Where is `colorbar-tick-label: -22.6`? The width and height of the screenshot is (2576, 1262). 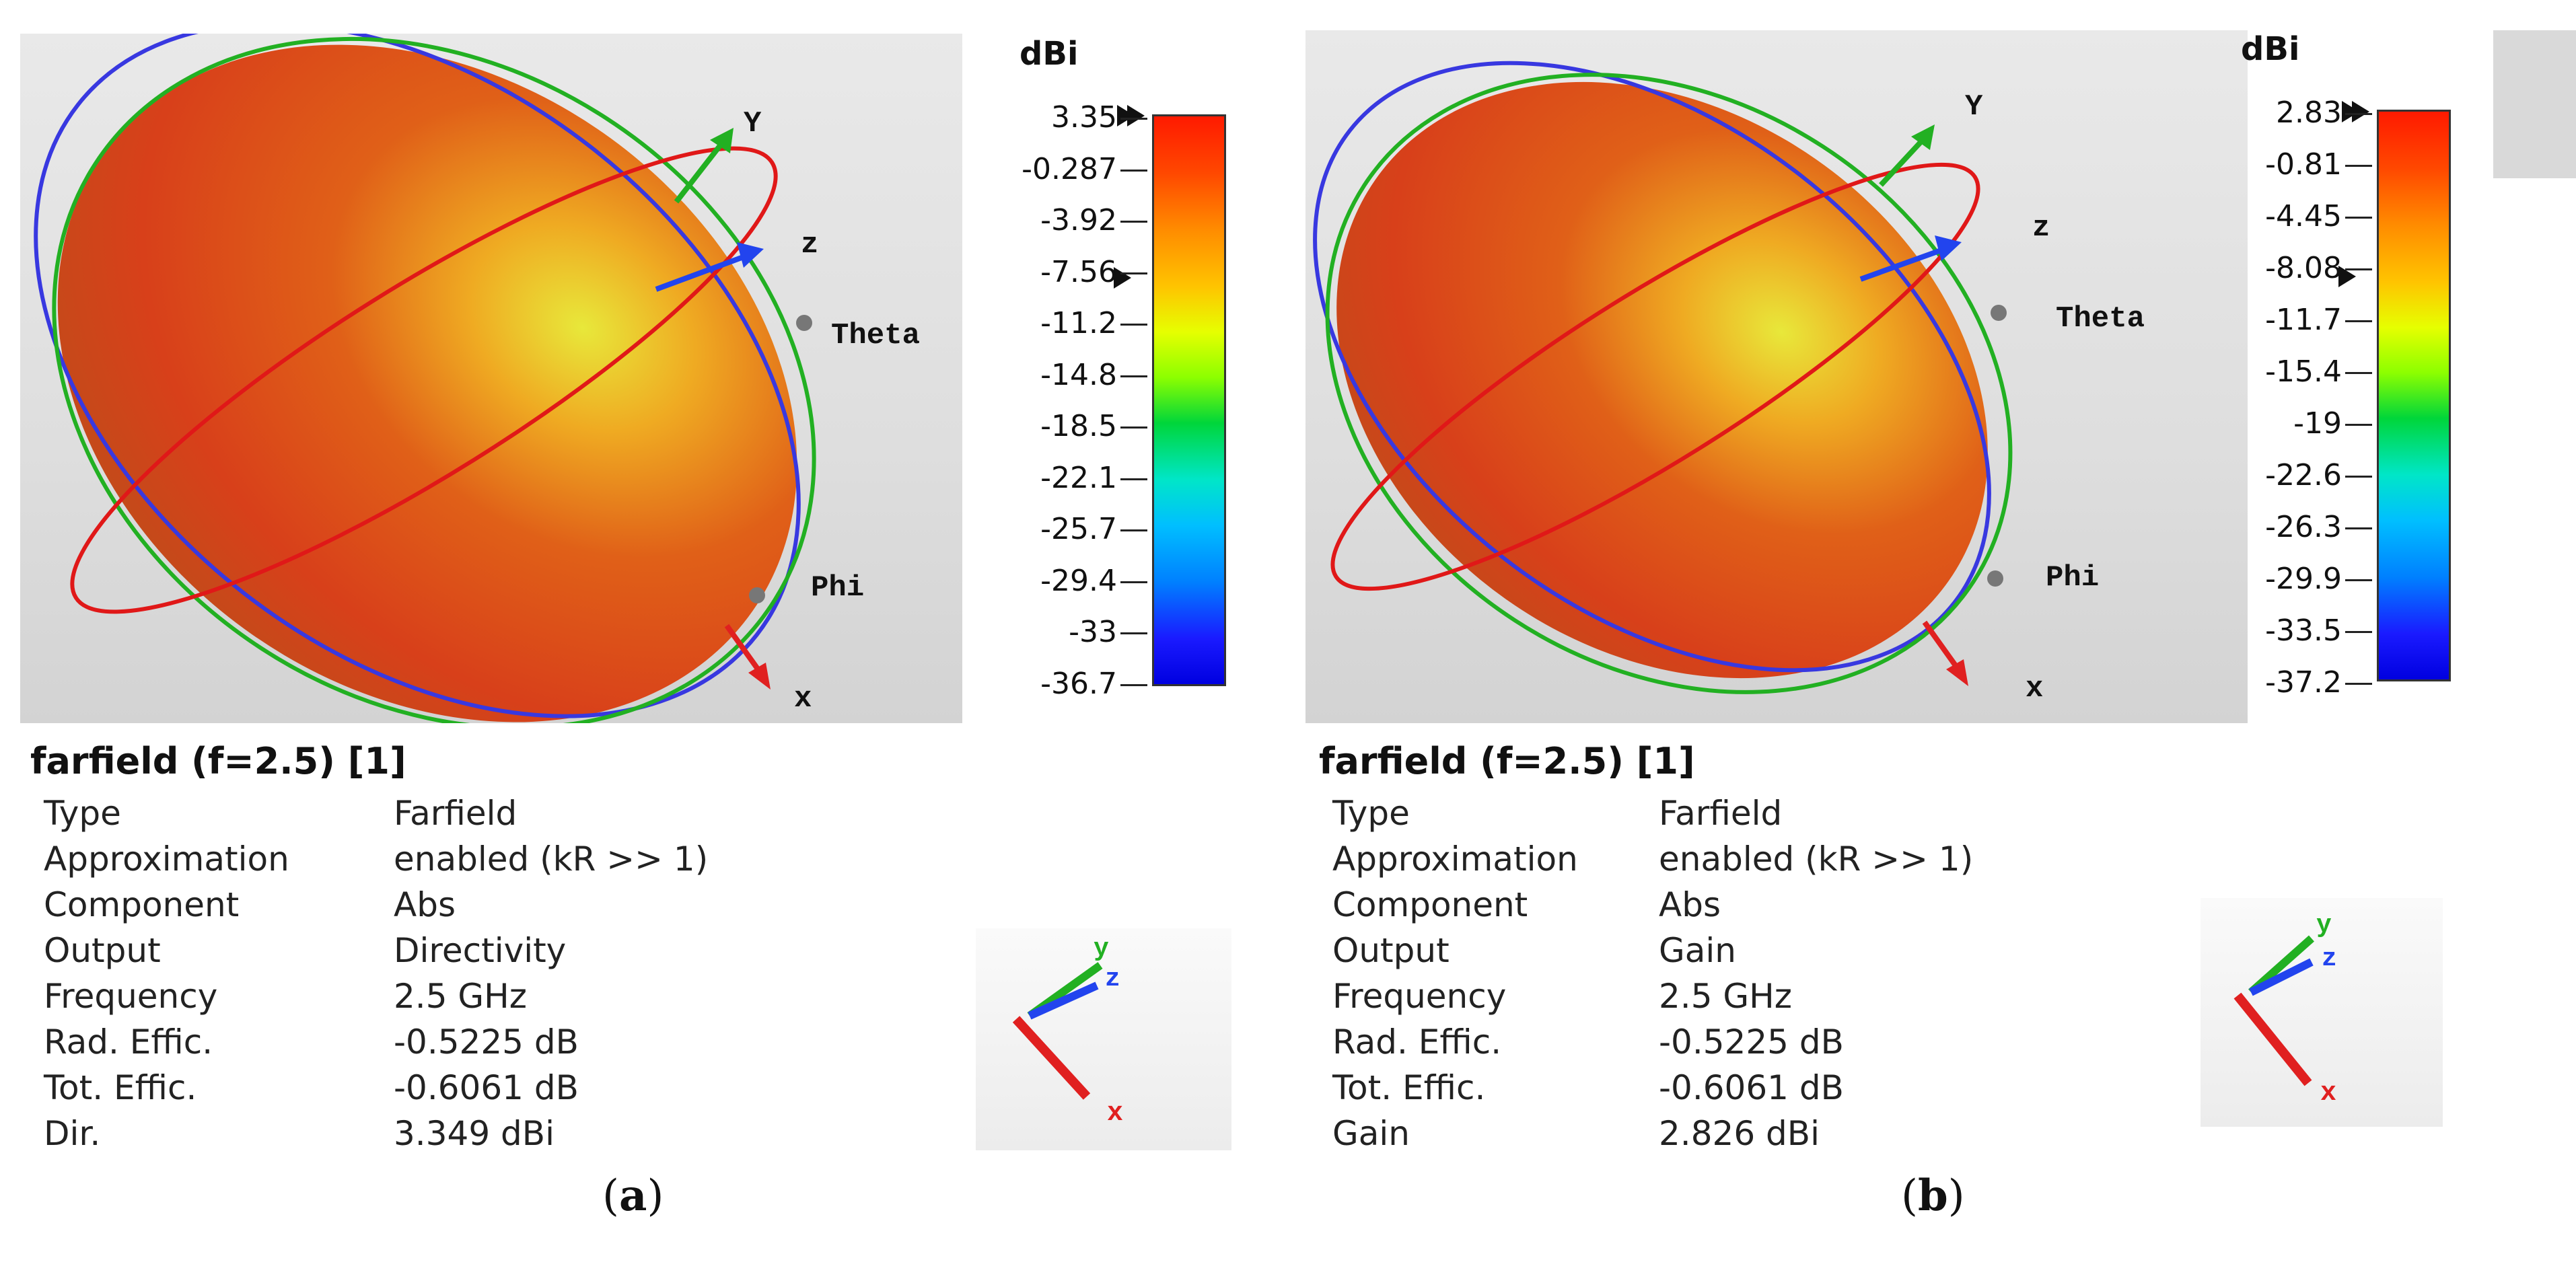
colorbar-tick-label: -22.6 is located at coordinates (2303, 475).